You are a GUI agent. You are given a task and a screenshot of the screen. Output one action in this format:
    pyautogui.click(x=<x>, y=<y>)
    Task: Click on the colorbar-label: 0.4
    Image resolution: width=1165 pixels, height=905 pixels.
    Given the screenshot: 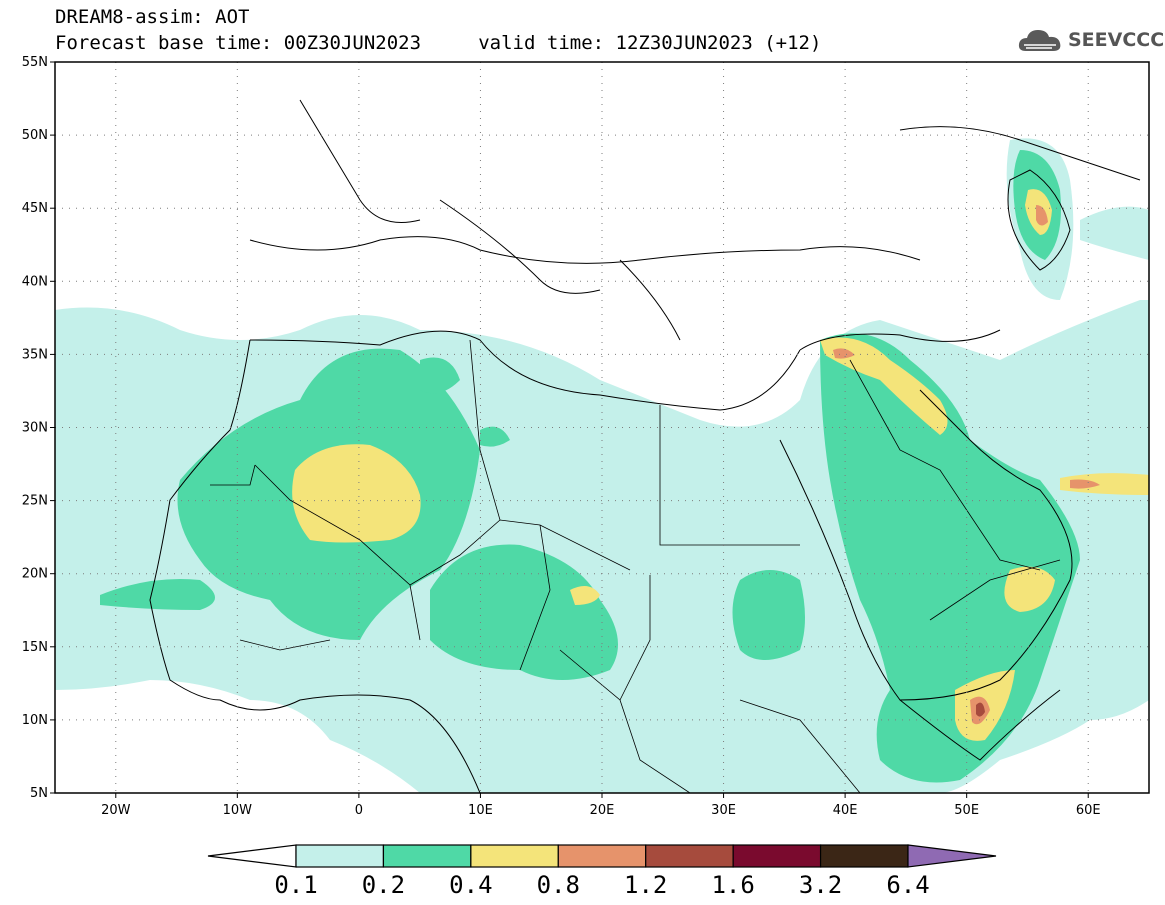 What is the action you would take?
    pyautogui.click(x=470, y=885)
    